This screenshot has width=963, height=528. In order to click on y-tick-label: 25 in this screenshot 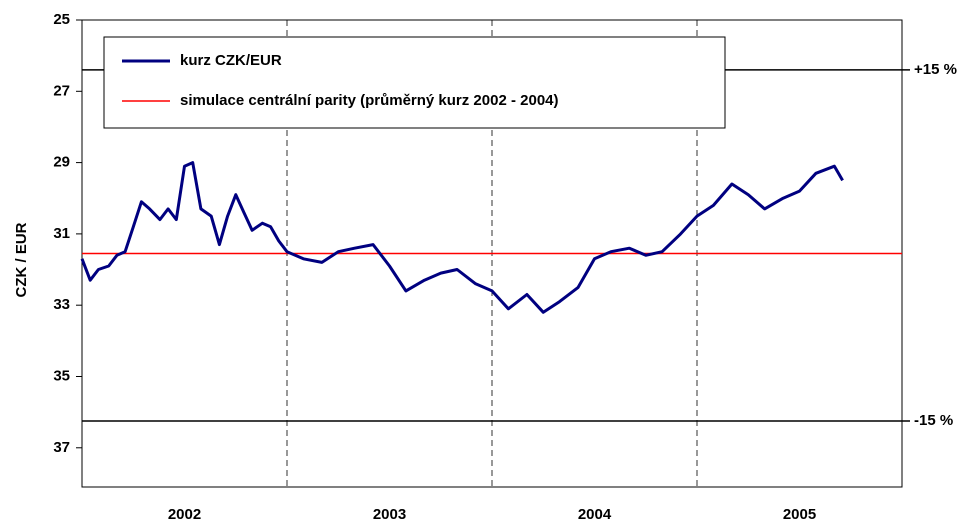, I will do `click(61, 19)`.